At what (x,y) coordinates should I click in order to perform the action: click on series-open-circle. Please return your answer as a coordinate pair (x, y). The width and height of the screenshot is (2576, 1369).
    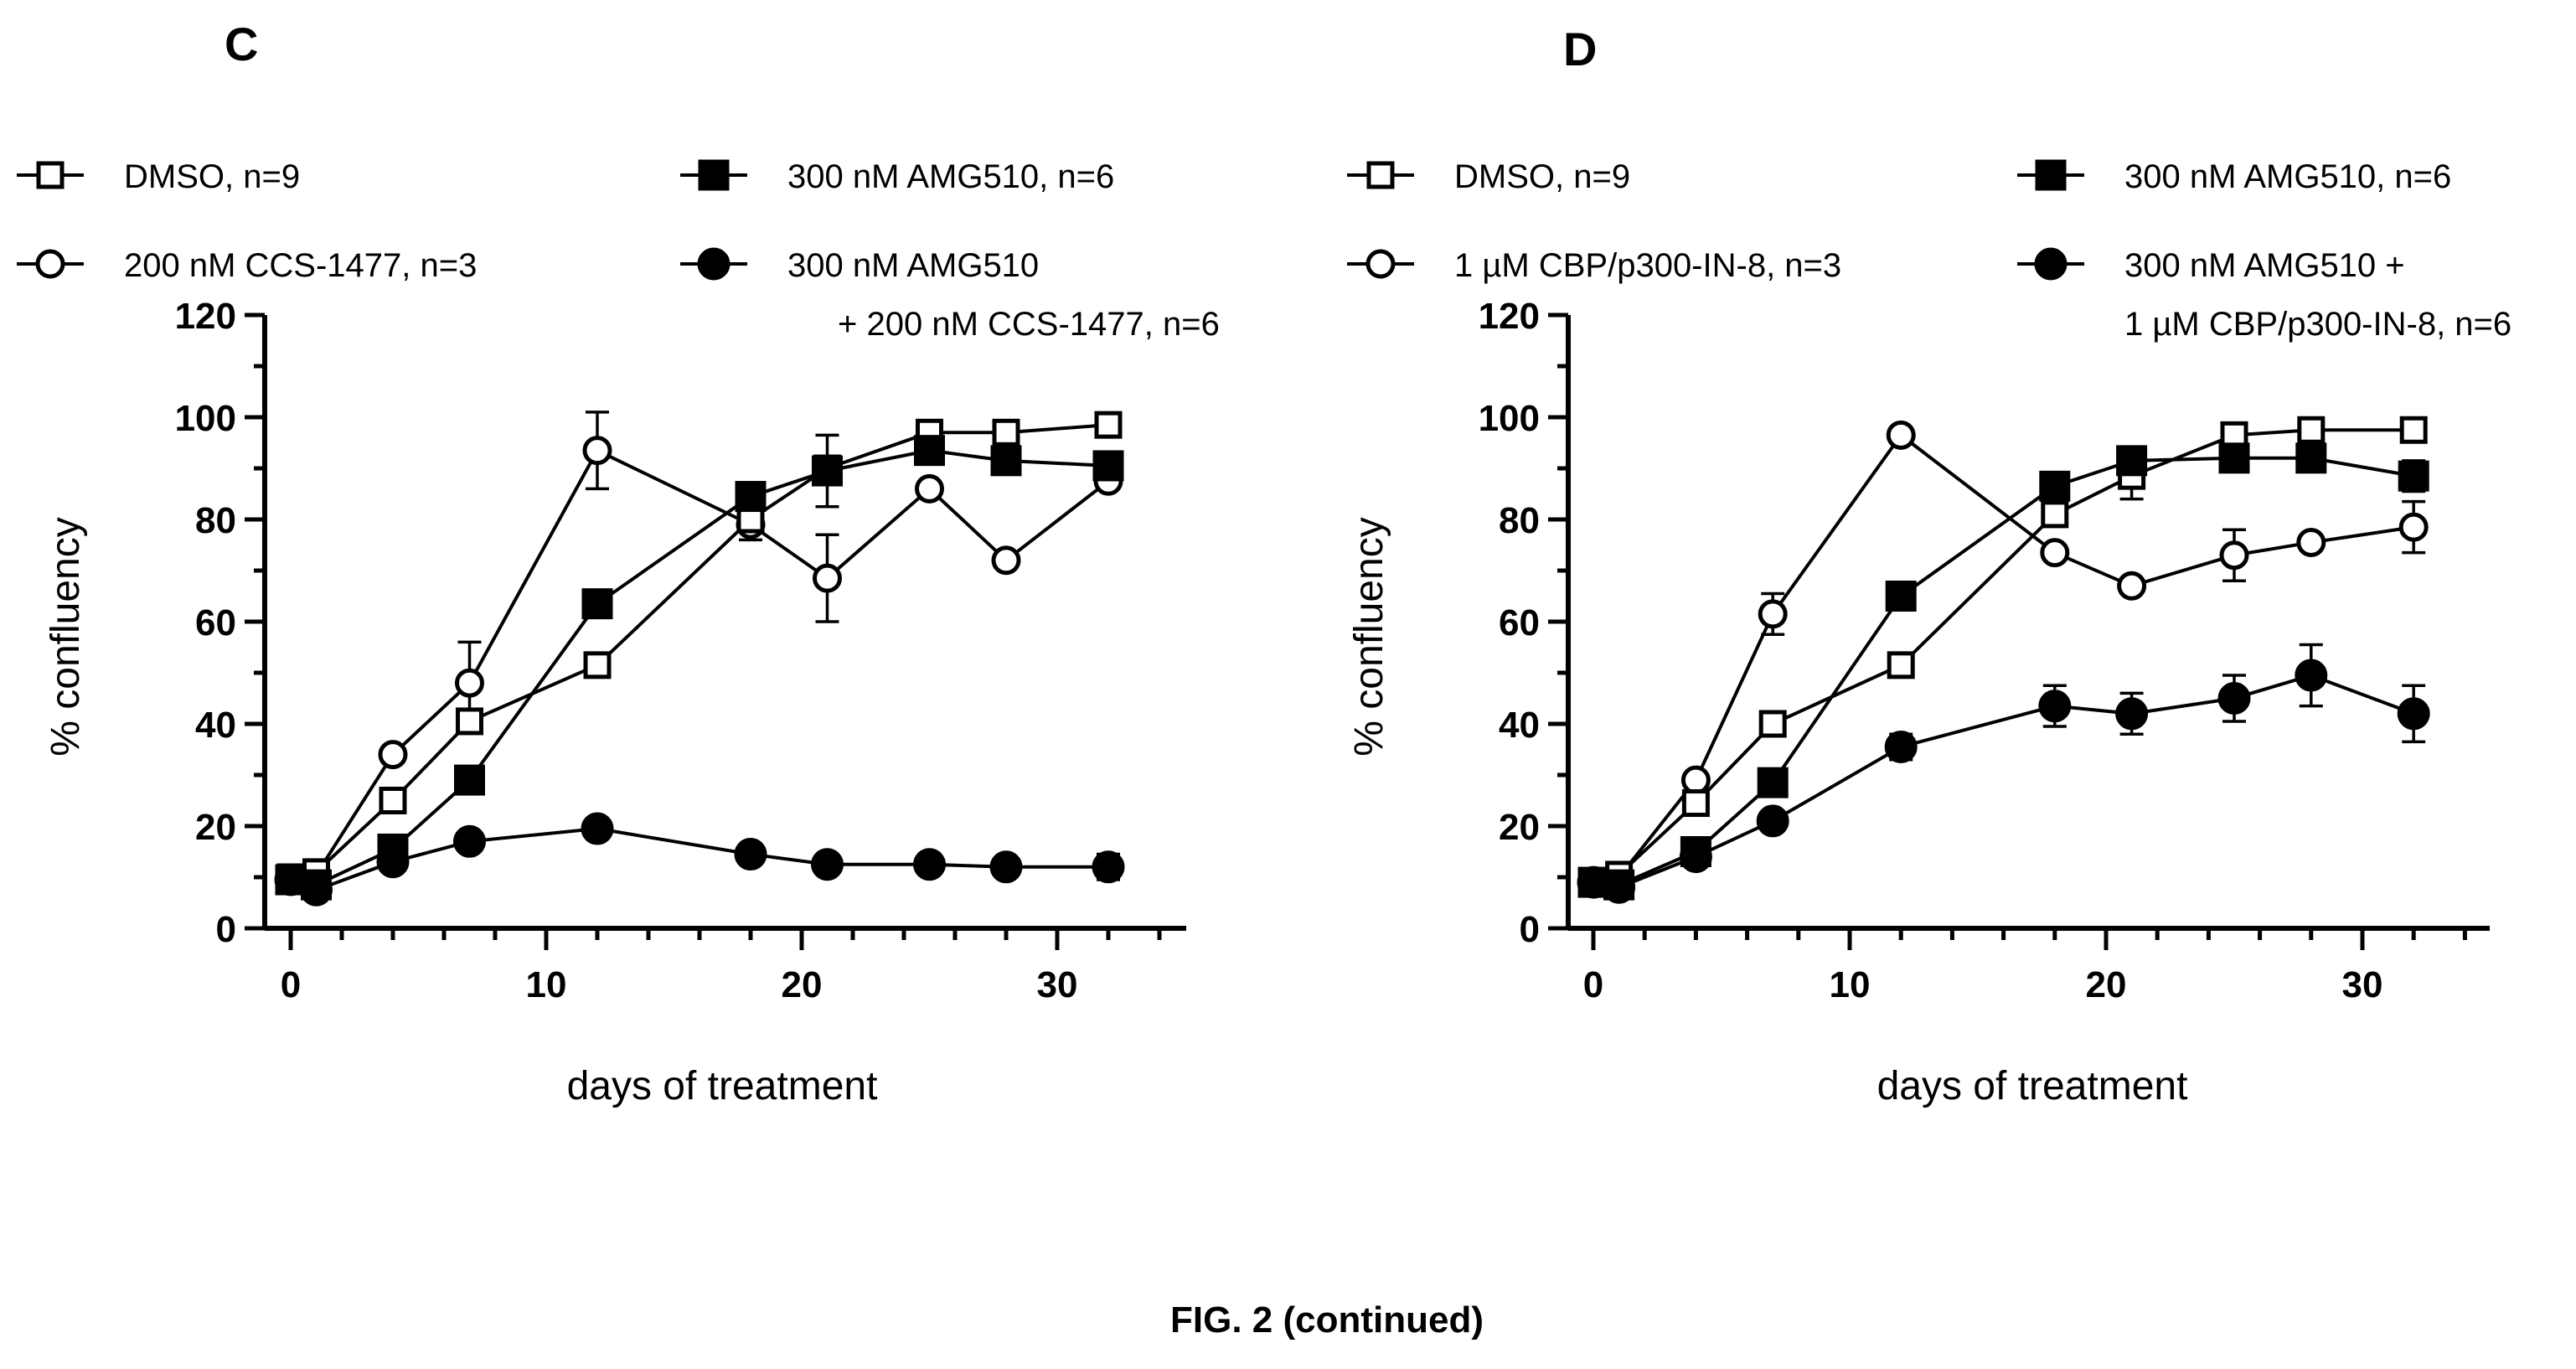
    Looking at the image, I should click on (699, 653).